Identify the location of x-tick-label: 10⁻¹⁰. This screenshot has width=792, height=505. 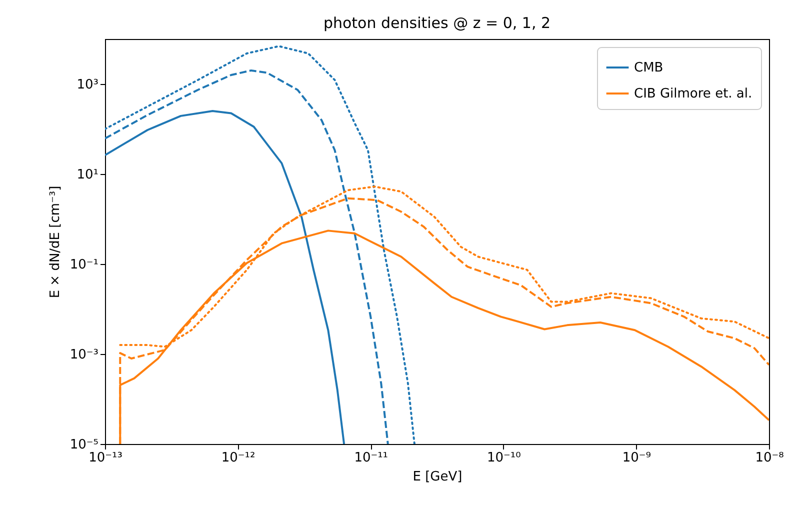
(503, 458).